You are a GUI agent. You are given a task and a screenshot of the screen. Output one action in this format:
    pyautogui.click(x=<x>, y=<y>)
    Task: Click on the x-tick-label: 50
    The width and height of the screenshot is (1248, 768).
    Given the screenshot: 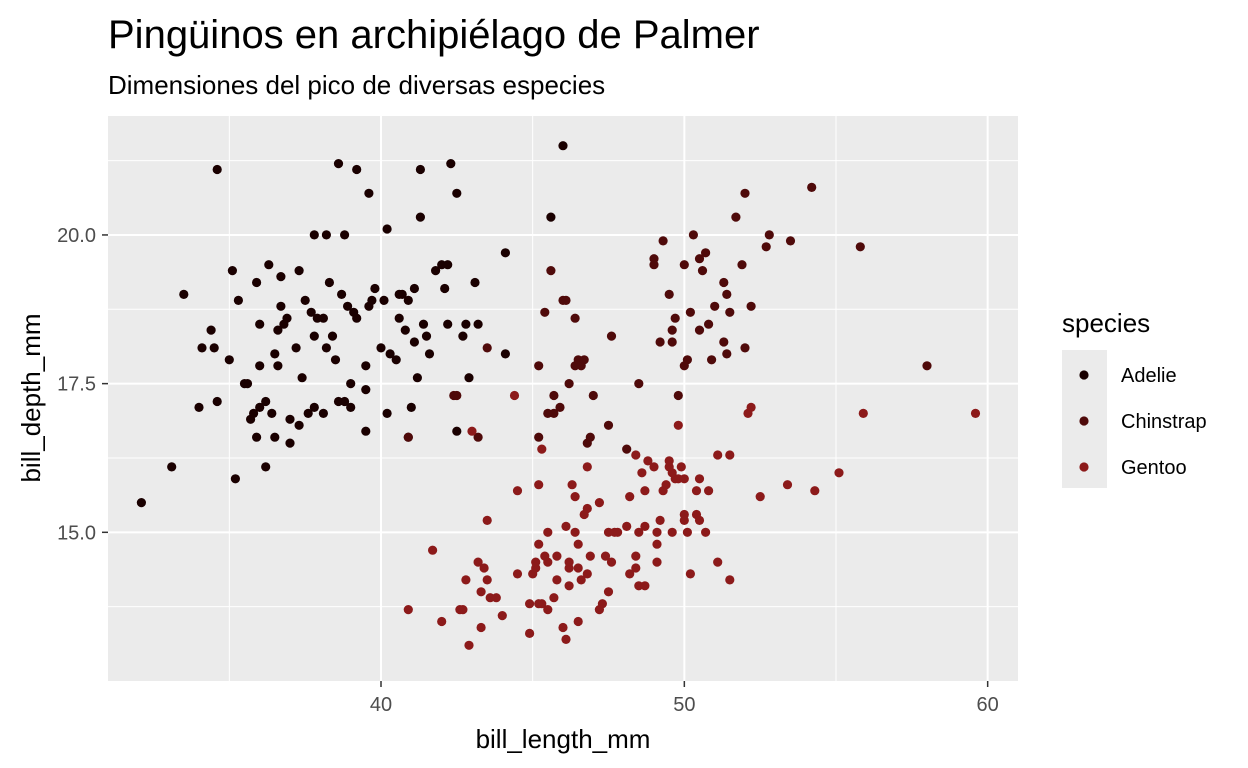 What is the action you would take?
    pyautogui.click(x=684, y=705)
    